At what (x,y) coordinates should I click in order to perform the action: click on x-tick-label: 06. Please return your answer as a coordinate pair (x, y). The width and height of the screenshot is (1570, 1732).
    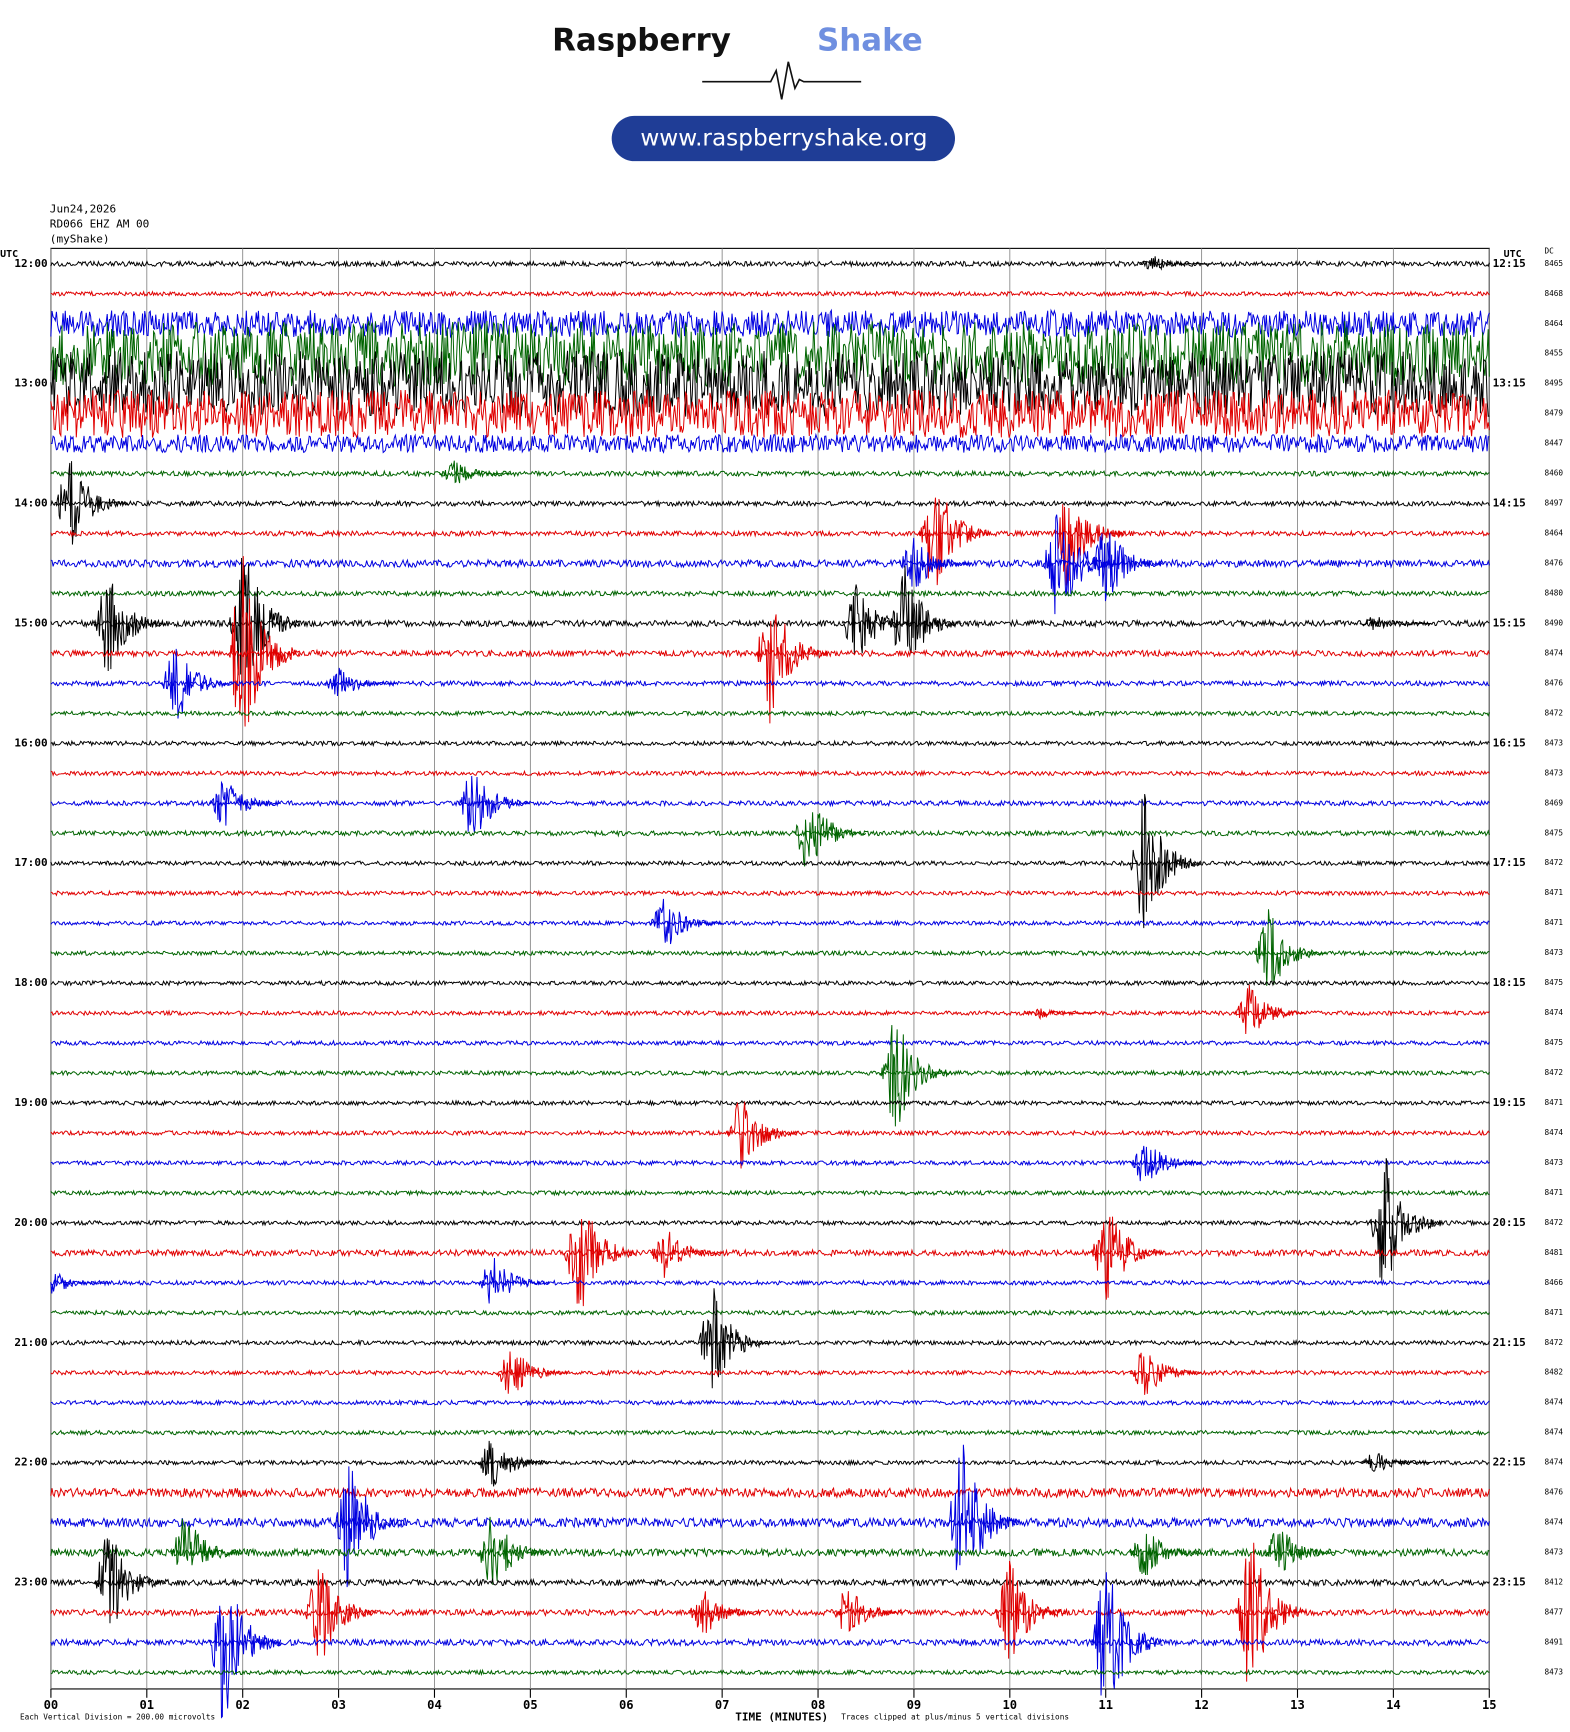
    Looking at the image, I should click on (626, 1705).